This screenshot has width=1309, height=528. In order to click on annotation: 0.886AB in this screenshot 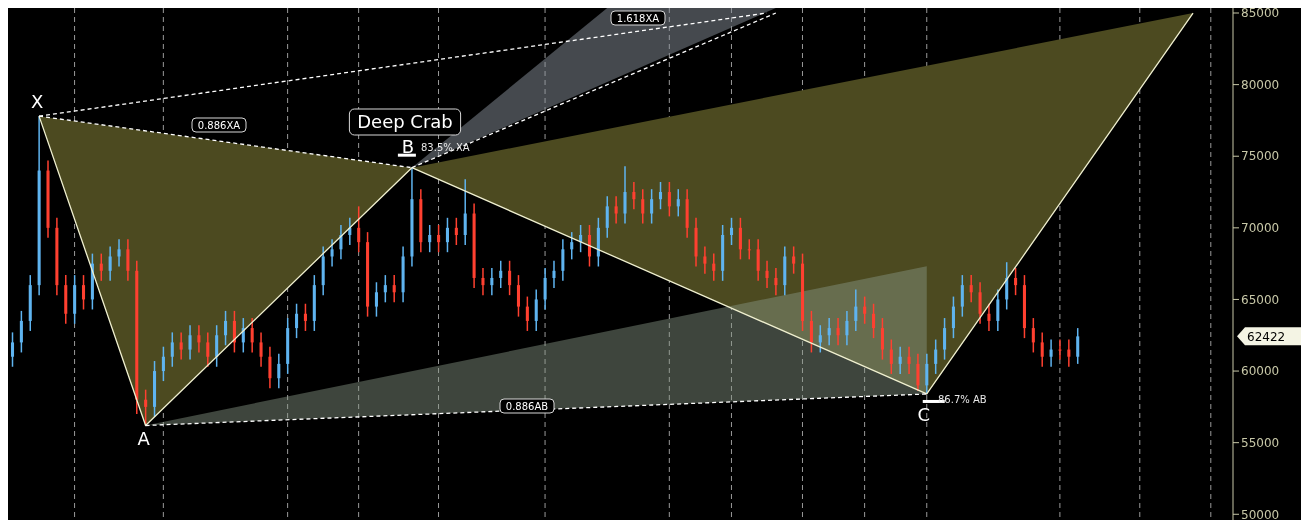, I will do `click(527, 406)`.